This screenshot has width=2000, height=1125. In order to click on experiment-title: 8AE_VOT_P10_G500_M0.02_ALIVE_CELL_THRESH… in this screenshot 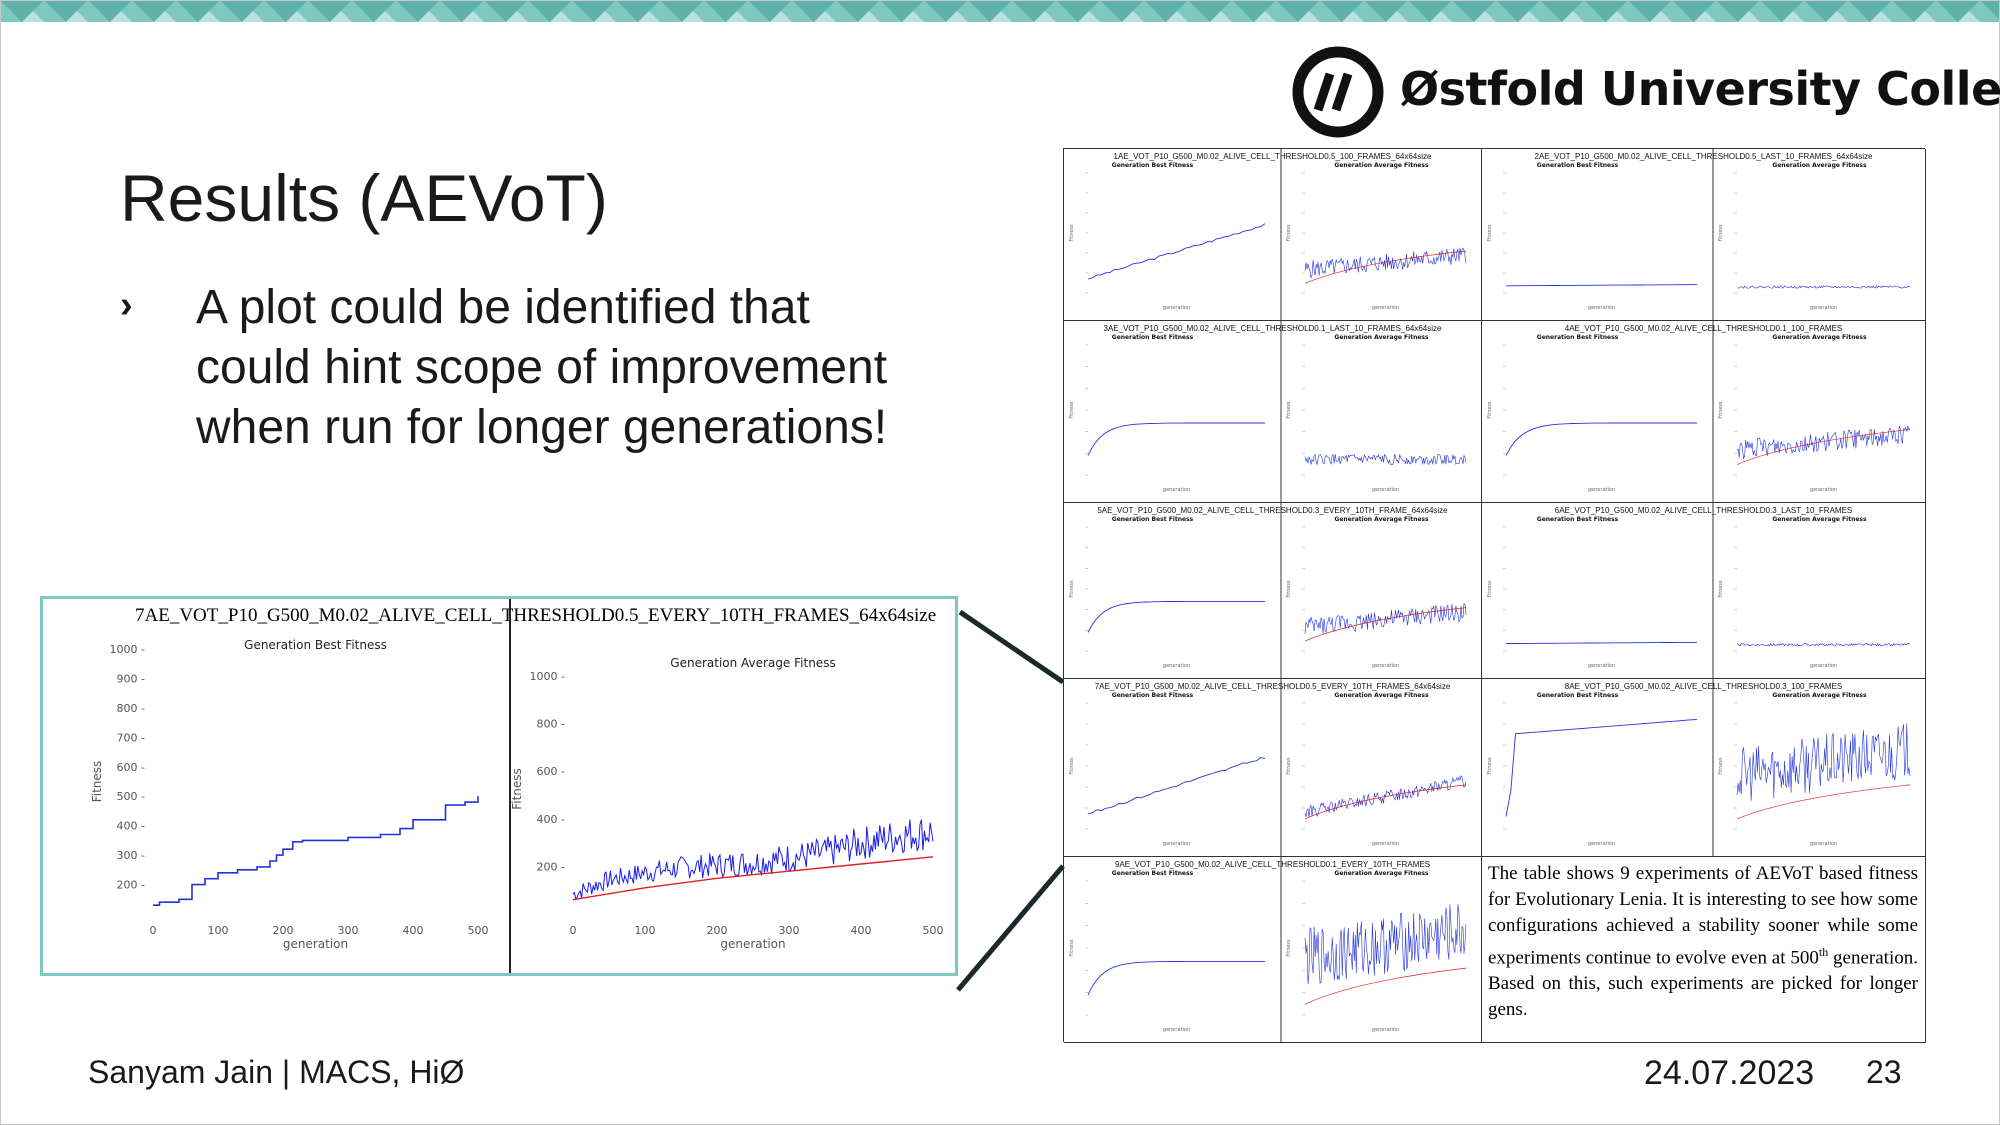, I will do `click(1703, 686)`.